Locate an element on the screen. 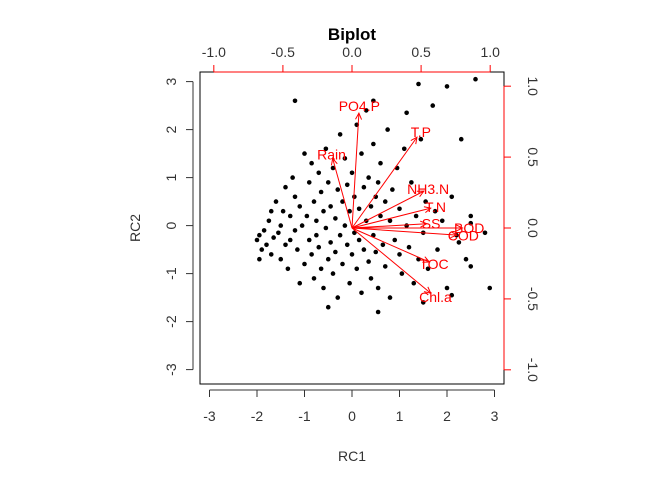 This screenshot has height=484, width=666. x-tick-label: -1 is located at coordinates (304, 416).